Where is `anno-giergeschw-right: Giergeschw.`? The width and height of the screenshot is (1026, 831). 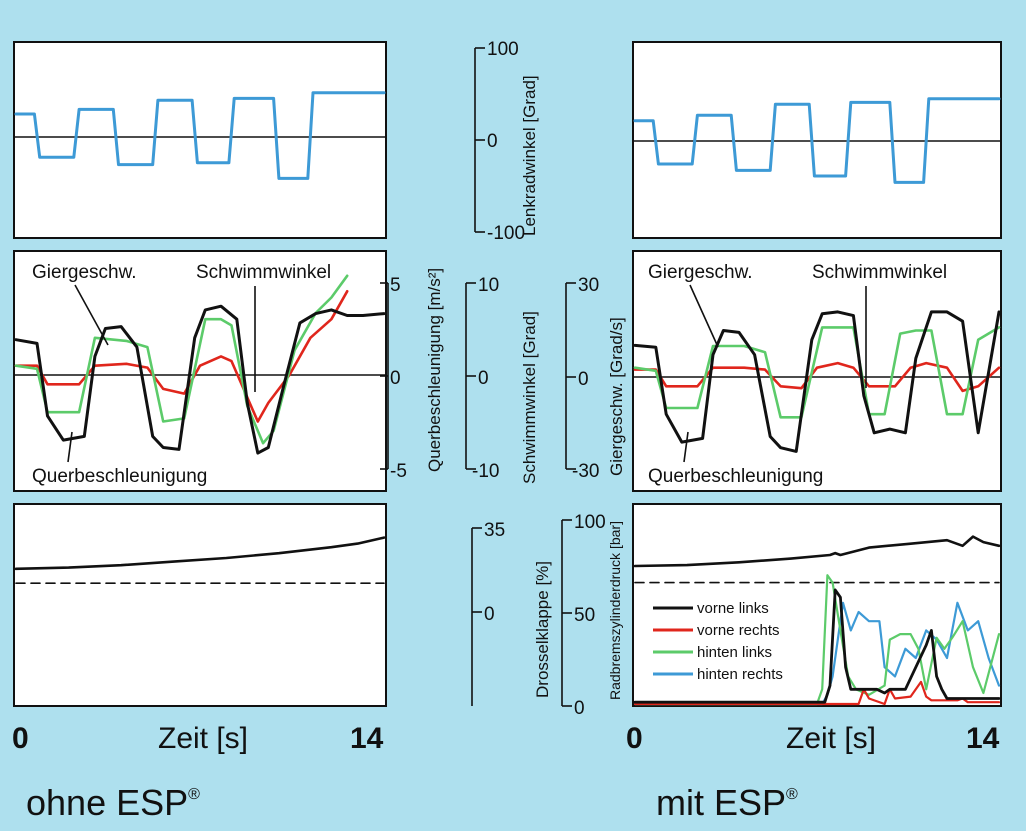 anno-giergeschw-right: Giergeschw. is located at coordinates (700, 272).